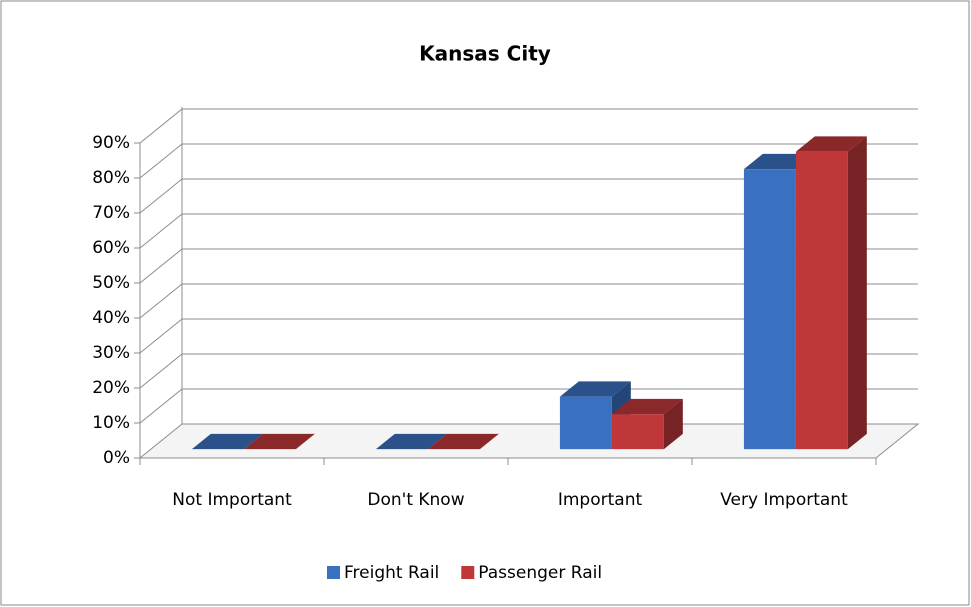 The height and width of the screenshot is (607, 971). What do you see at coordinates (111, 213) in the screenshot?
I see `y-tick-label: 70%` at bounding box center [111, 213].